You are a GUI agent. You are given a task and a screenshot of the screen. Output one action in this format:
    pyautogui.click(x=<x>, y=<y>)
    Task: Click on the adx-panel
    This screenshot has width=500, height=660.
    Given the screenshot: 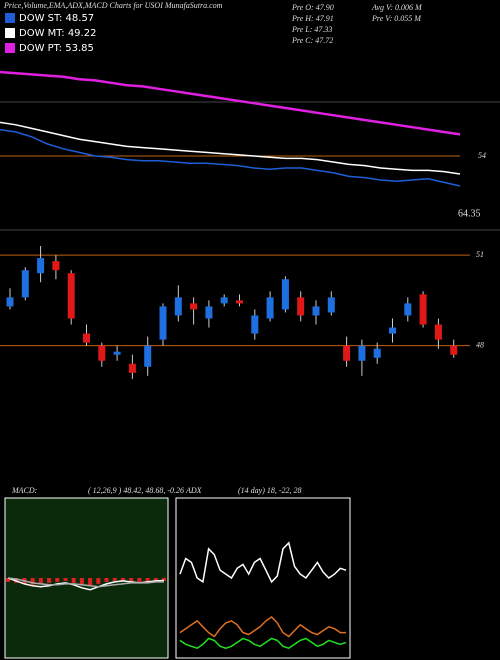 What is the action you would take?
    pyautogui.click(x=263, y=578)
    